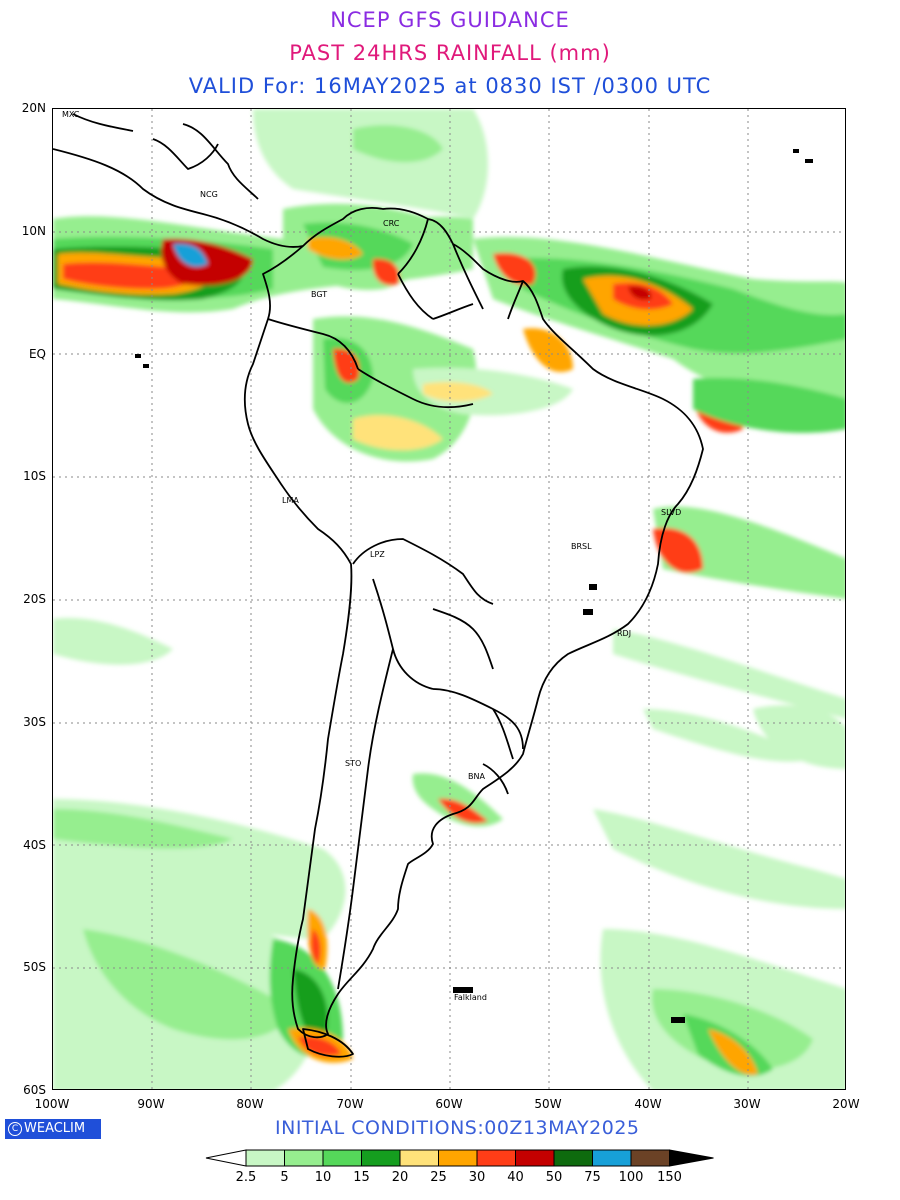 The image size is (900, 1200). What do you see at coordinates (23, 967) in the screenshot?
I see `lat-label: 50S` at bounding box center [23, 967].